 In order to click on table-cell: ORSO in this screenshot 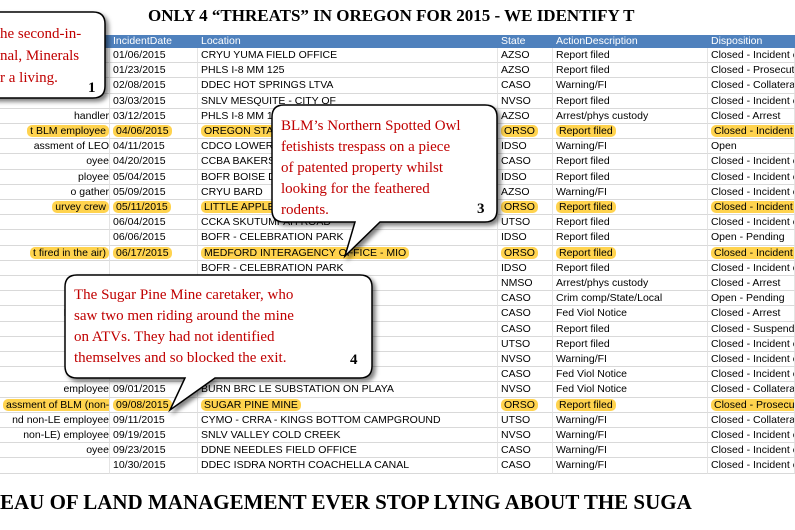, I will do `click(525, 405)`.